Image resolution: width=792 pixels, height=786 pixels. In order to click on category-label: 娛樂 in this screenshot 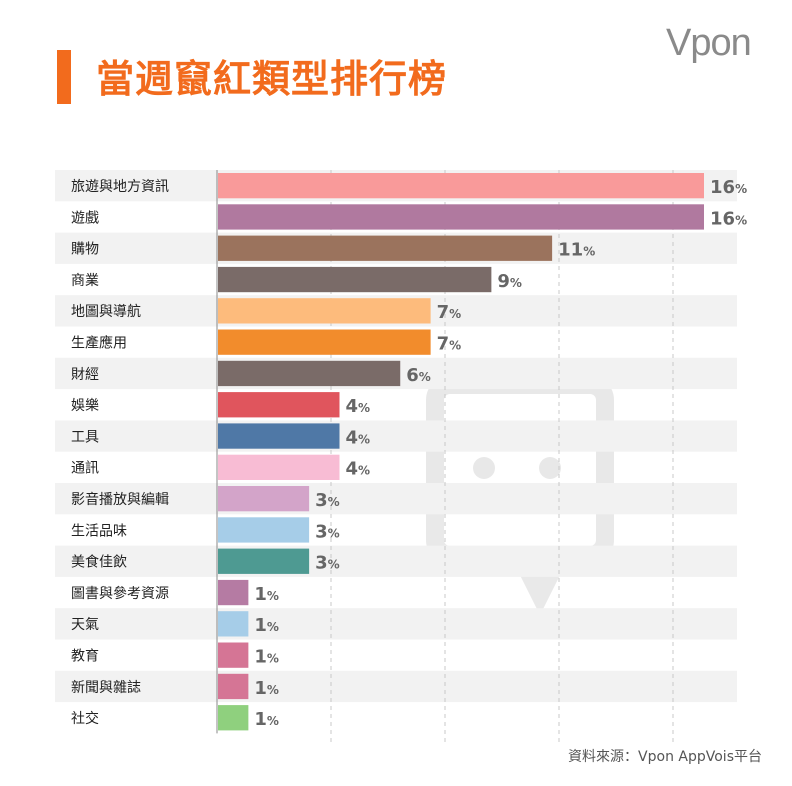, I will do `click(85, 405)`.